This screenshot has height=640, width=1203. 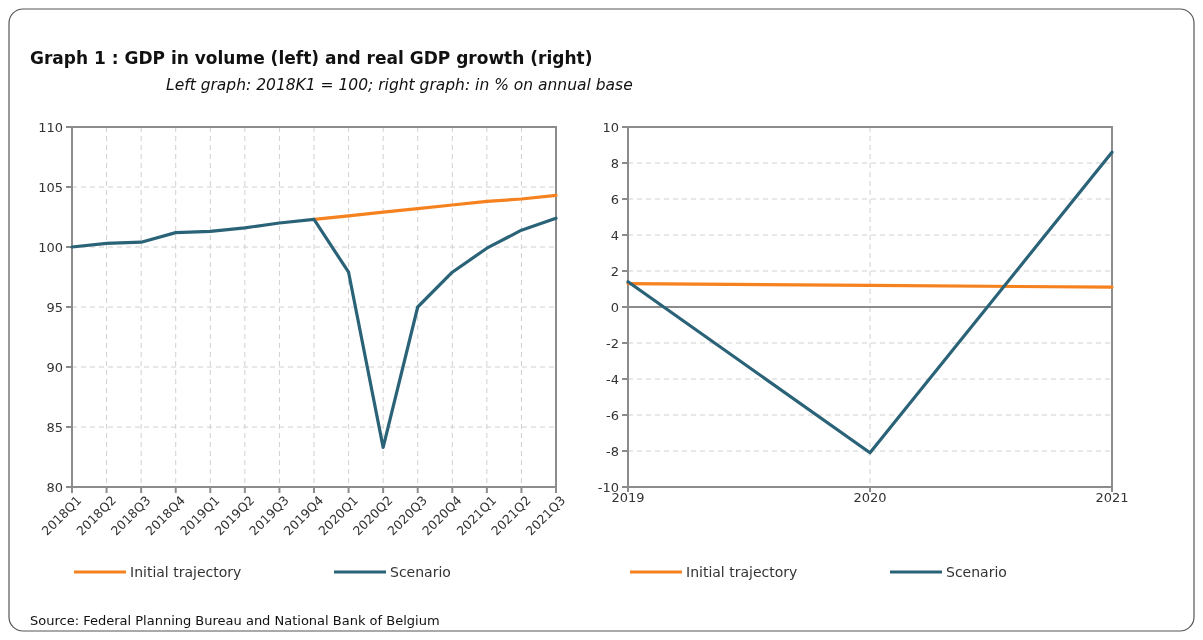 What do you see at coordinates (612, 379) in the screenshot?
I see `y-tick-label: -4` at bounding box center [612, 379].